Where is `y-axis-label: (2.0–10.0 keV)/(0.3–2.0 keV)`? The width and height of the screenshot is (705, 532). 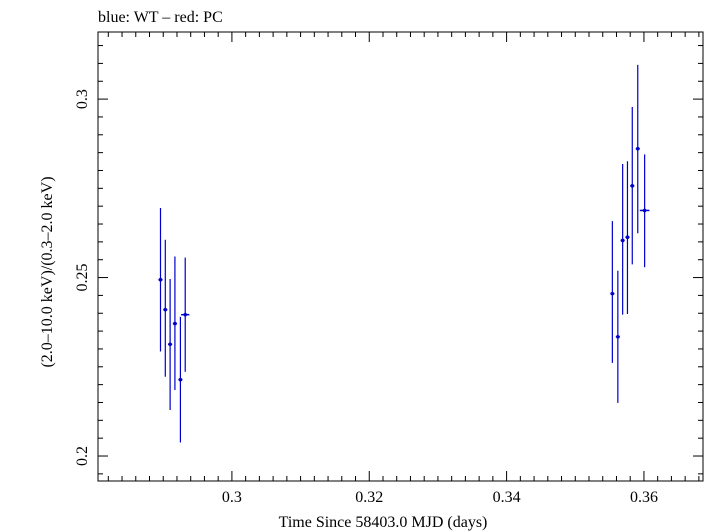 y-axis-label: (2.0–10.0 keV)/(0.3–2.0 keV) is located at coordinates (47, 271).